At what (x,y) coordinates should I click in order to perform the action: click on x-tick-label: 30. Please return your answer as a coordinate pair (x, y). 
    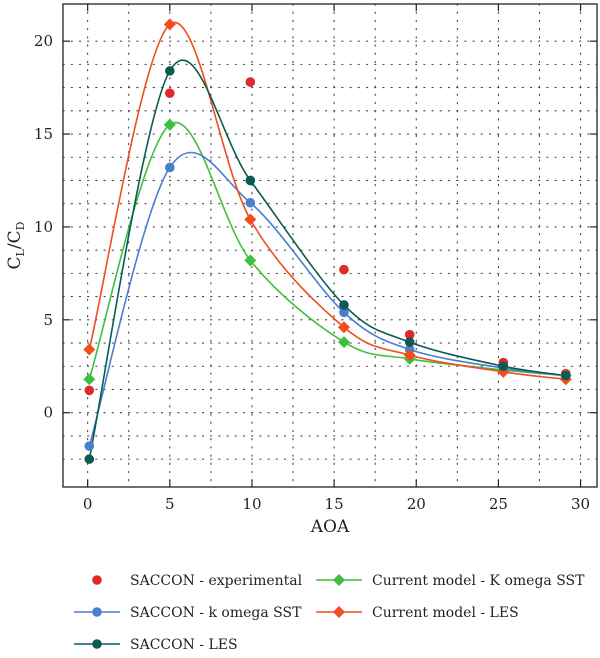
    Looking at the image, I should click on (580, 504).